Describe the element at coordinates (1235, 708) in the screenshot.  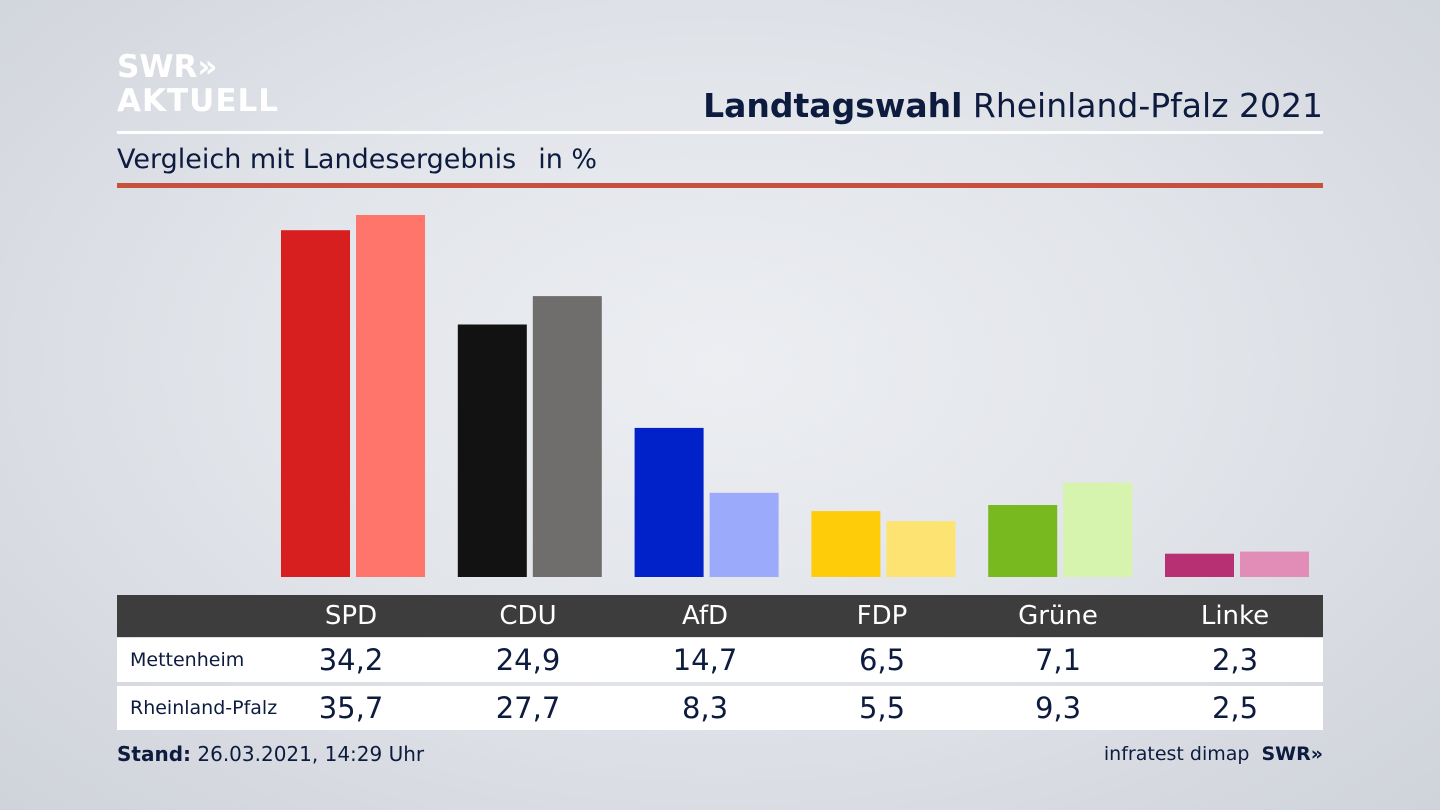
I see `value-cell: 2,5` at that location.